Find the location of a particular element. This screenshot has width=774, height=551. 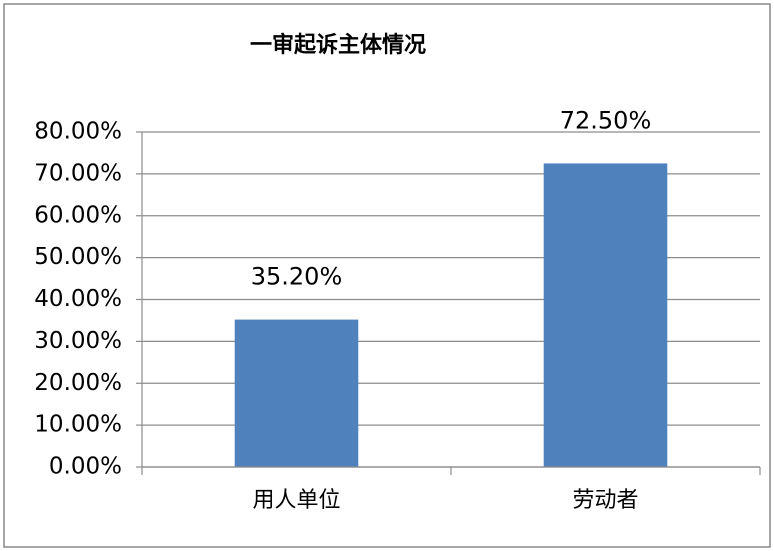

y-tick-label: 70.00% is located at coordinates (78, 173).